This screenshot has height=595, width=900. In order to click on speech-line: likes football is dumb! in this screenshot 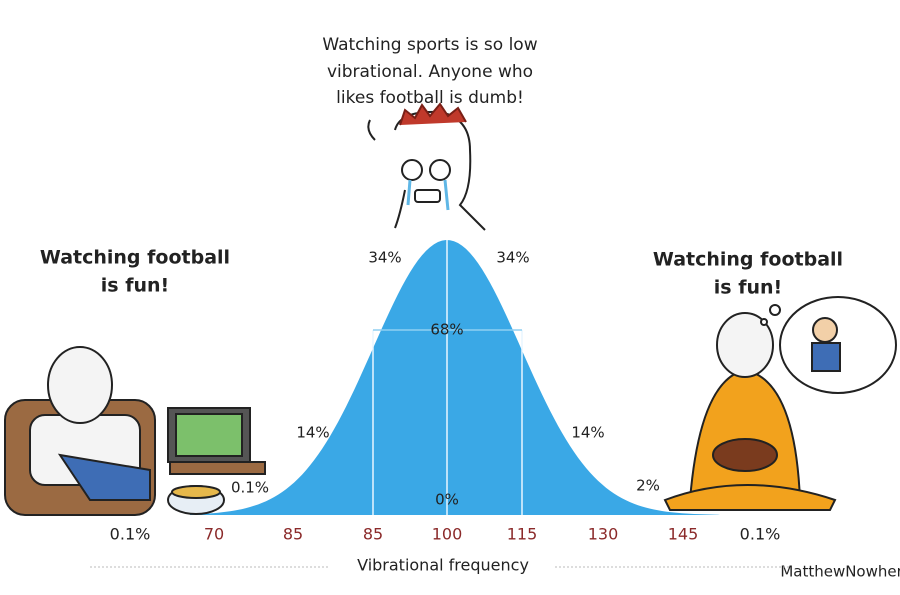, I will do `click(430, 98)`.